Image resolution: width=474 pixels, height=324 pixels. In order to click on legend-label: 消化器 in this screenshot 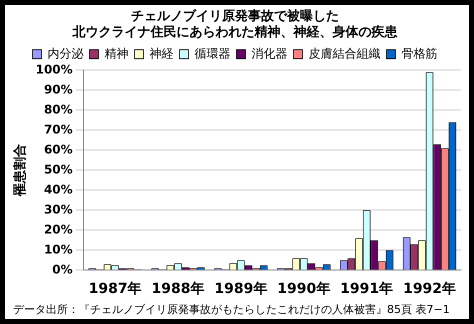, I will do `click(270, 53)`.